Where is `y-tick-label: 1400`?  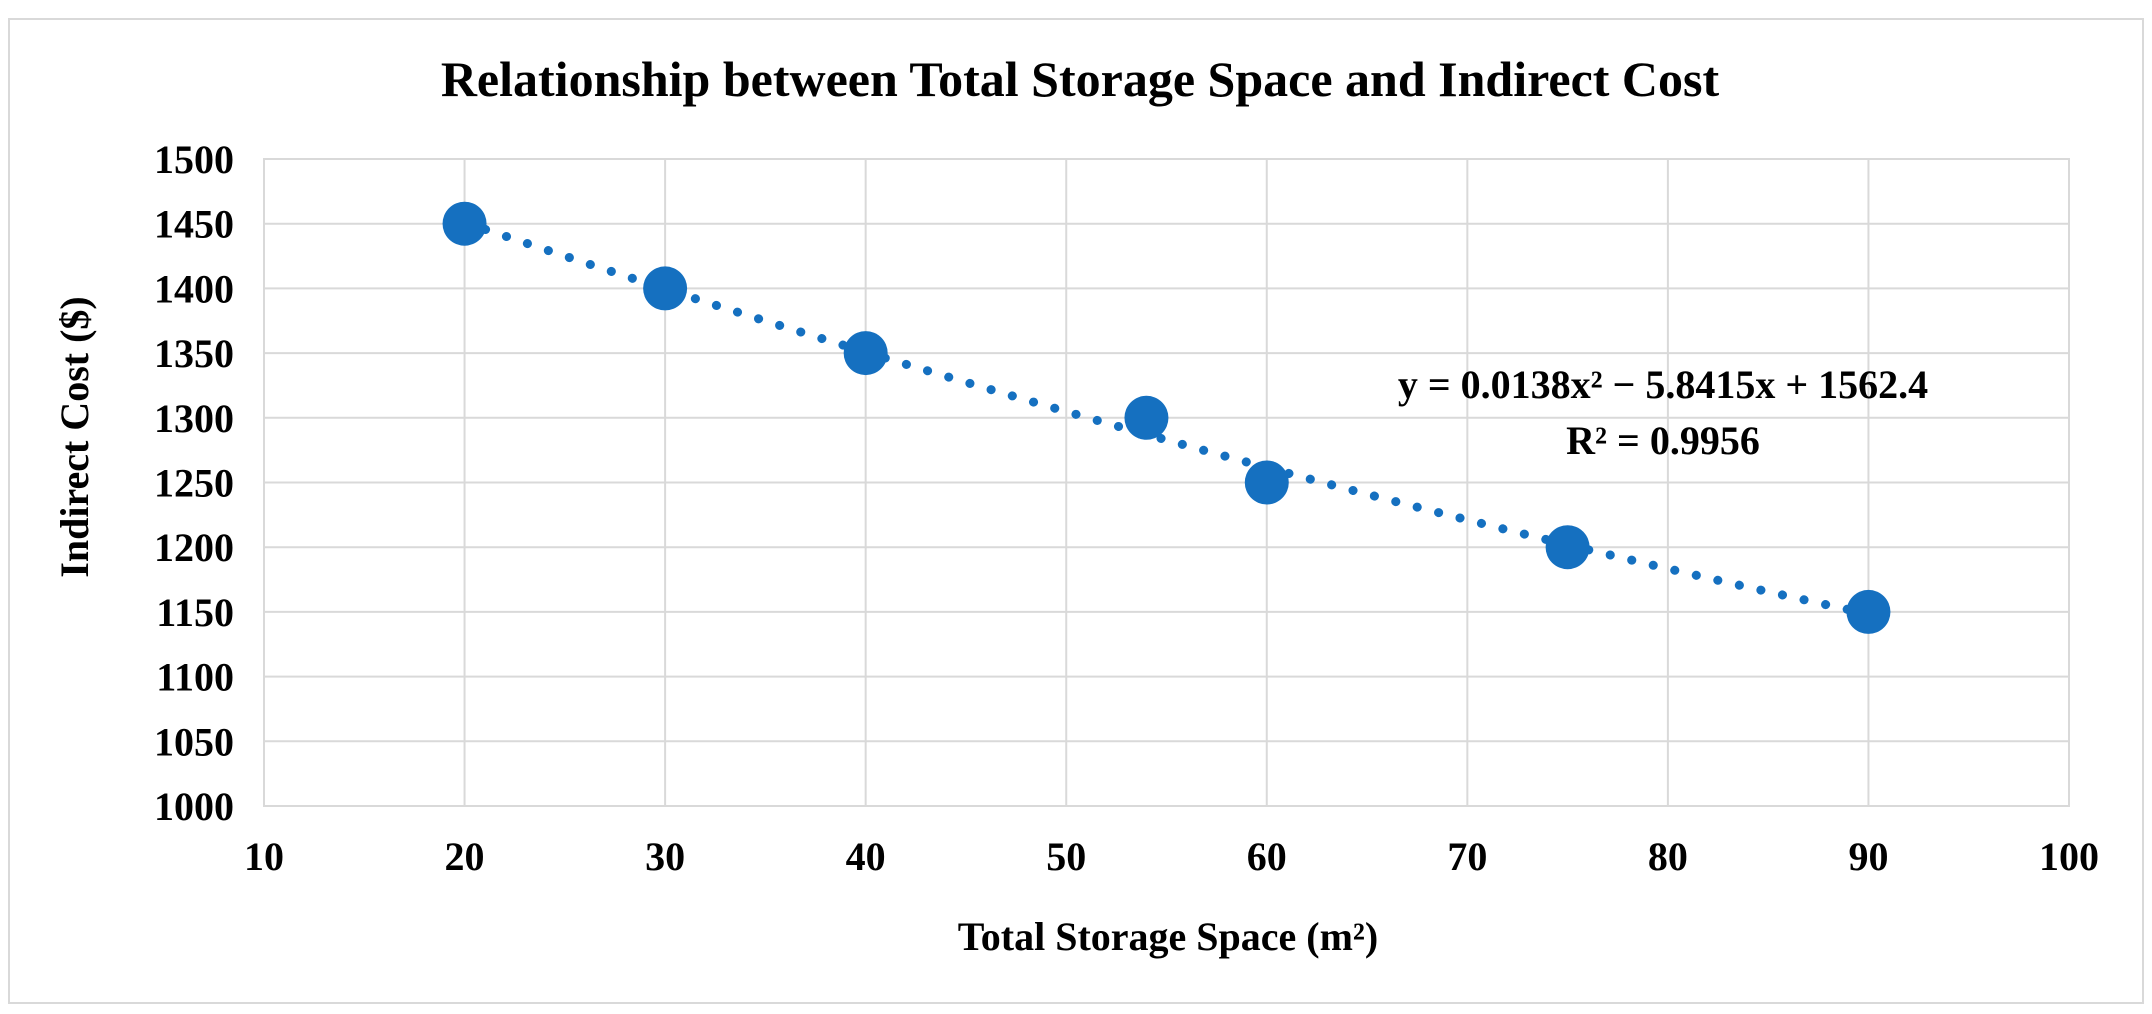
y-tick-label: 1400 is located at coordinates (194, 288).